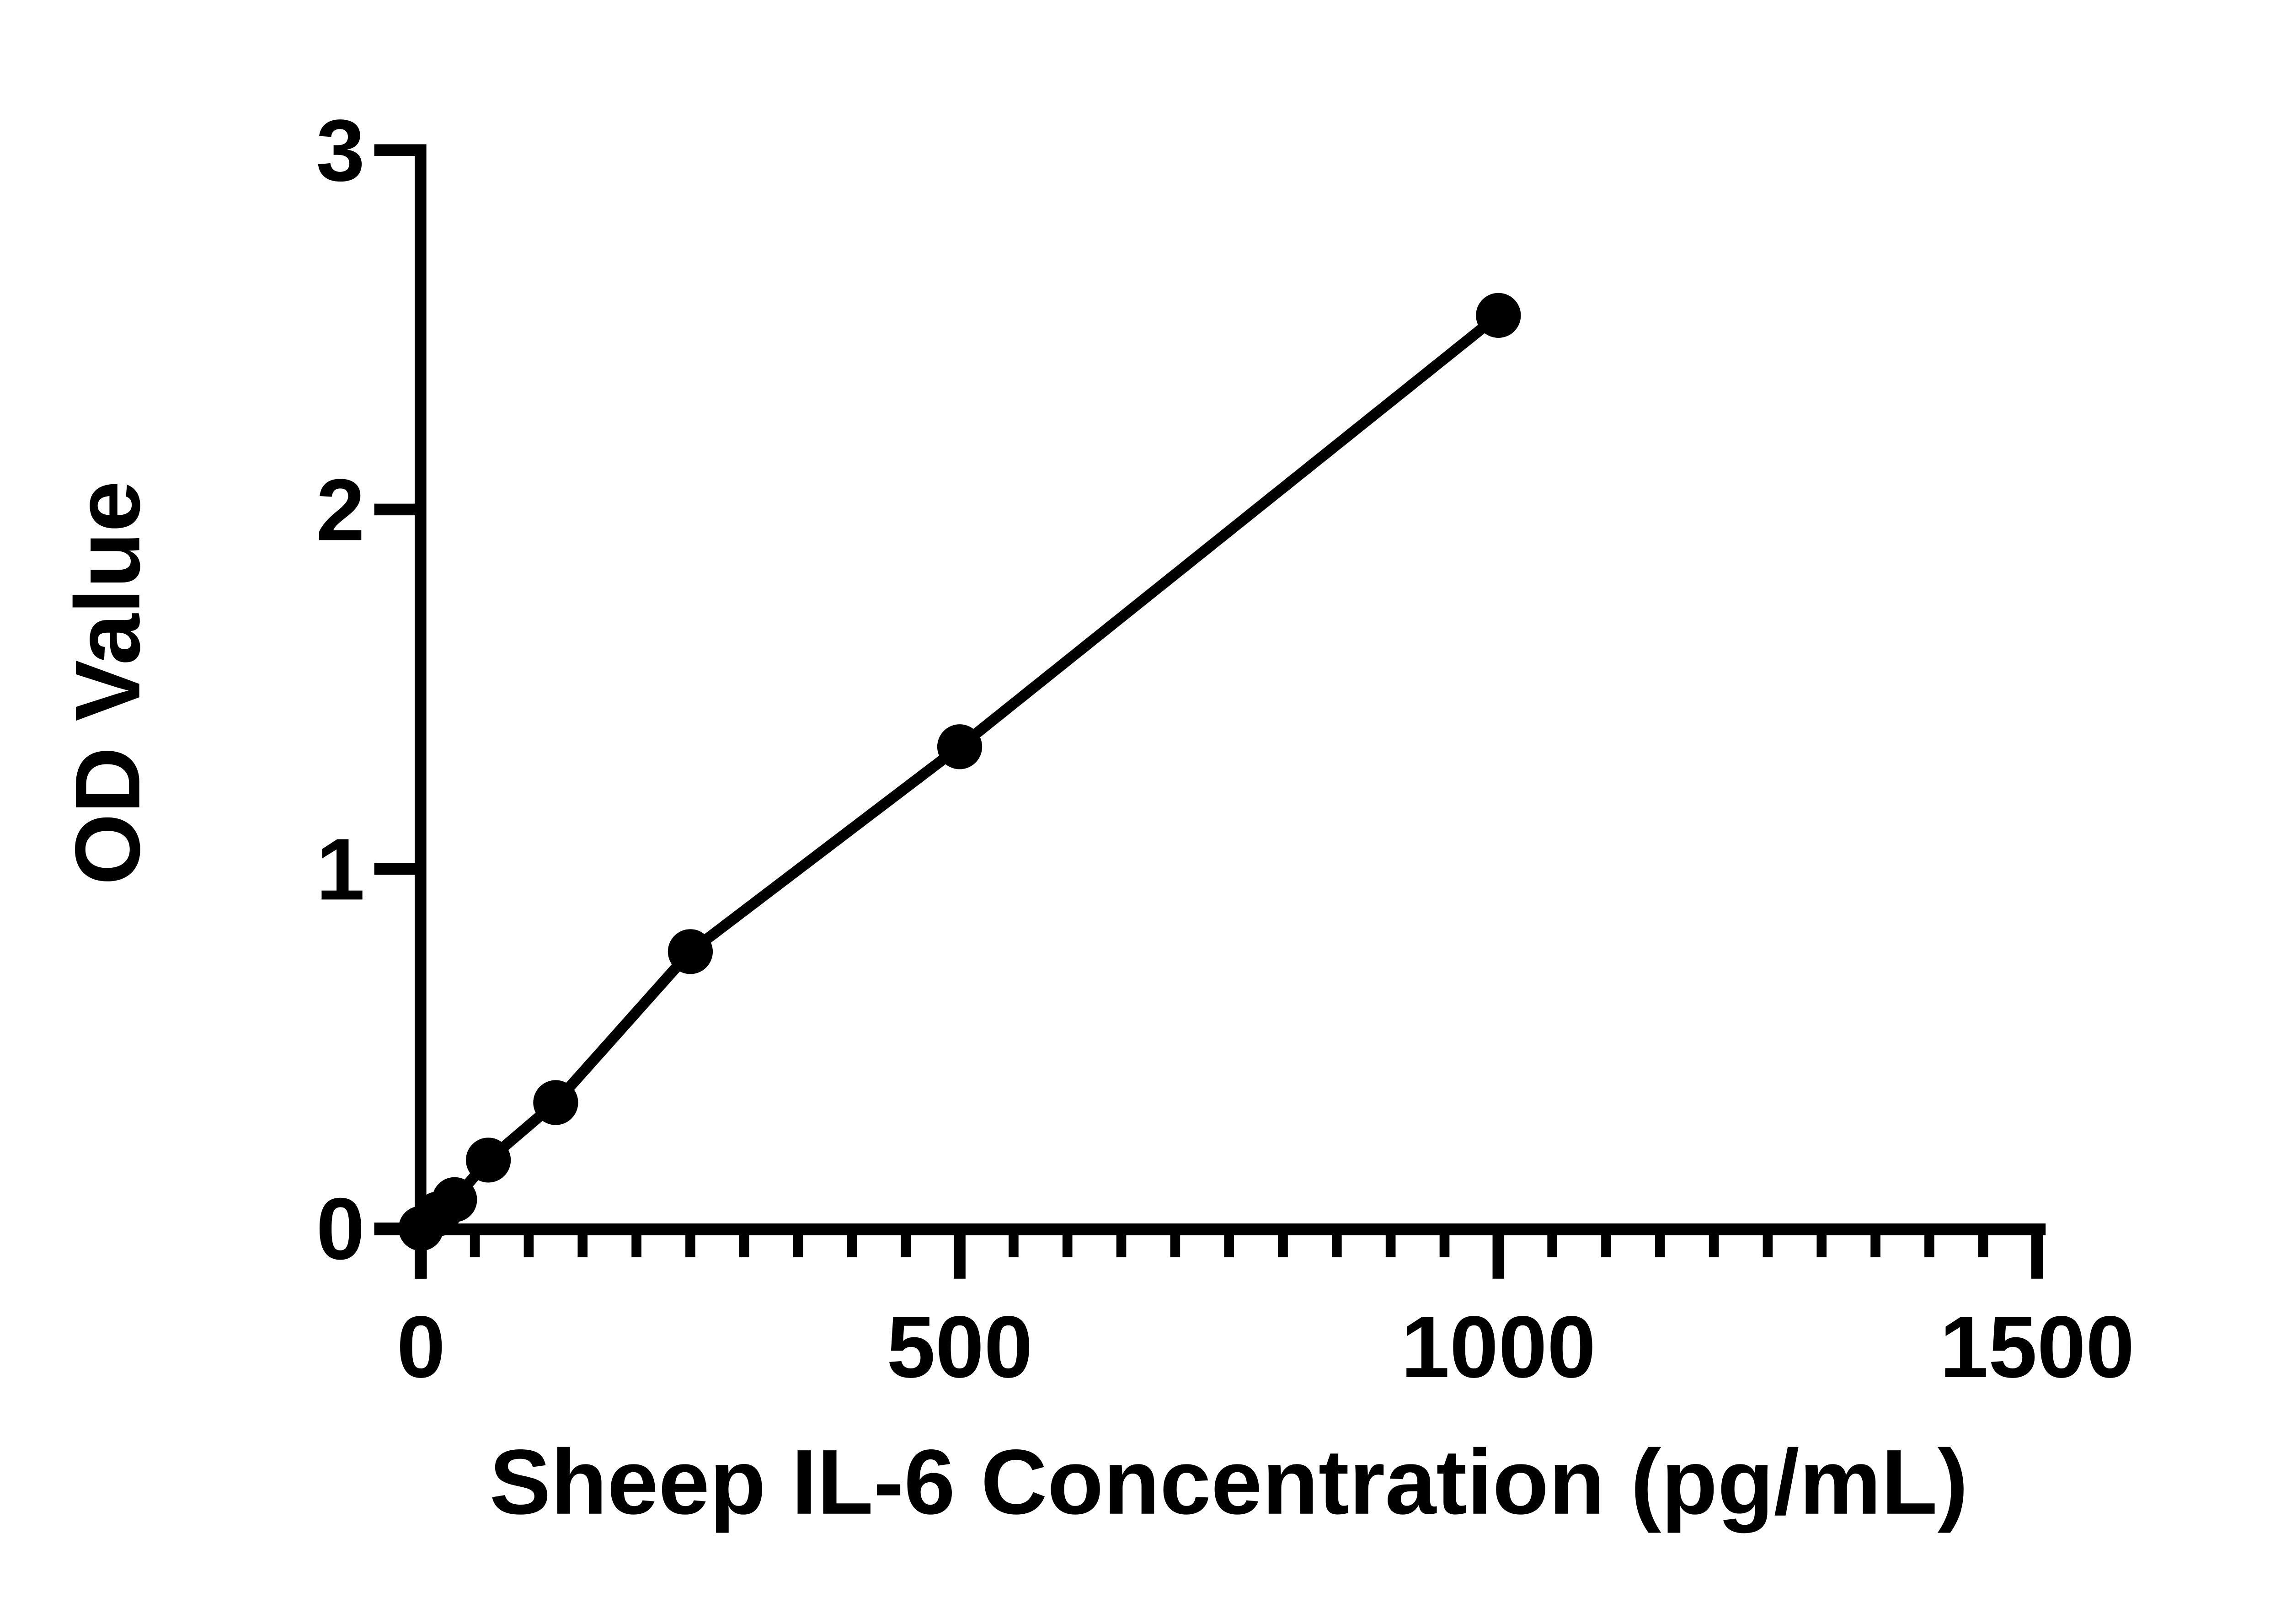  What do you see at coordinates (340, 510) in the screenshot?
I see `y-axis-tick-label: 2` at bounding box center [340, 510].